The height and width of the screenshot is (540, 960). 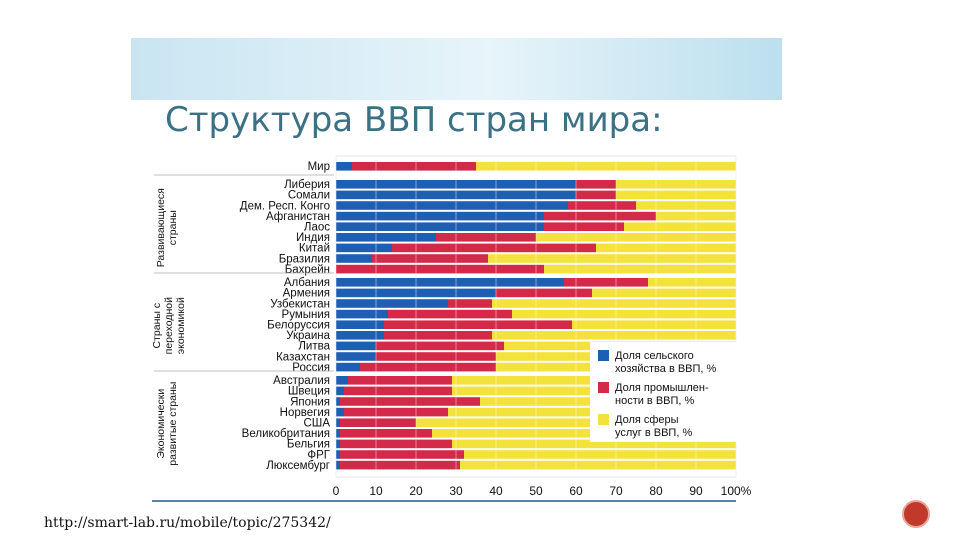 What do you see at coordinates (309, 392) in the screenshot?
I see `category-label: Швеция` at bounding box center [309, 392].